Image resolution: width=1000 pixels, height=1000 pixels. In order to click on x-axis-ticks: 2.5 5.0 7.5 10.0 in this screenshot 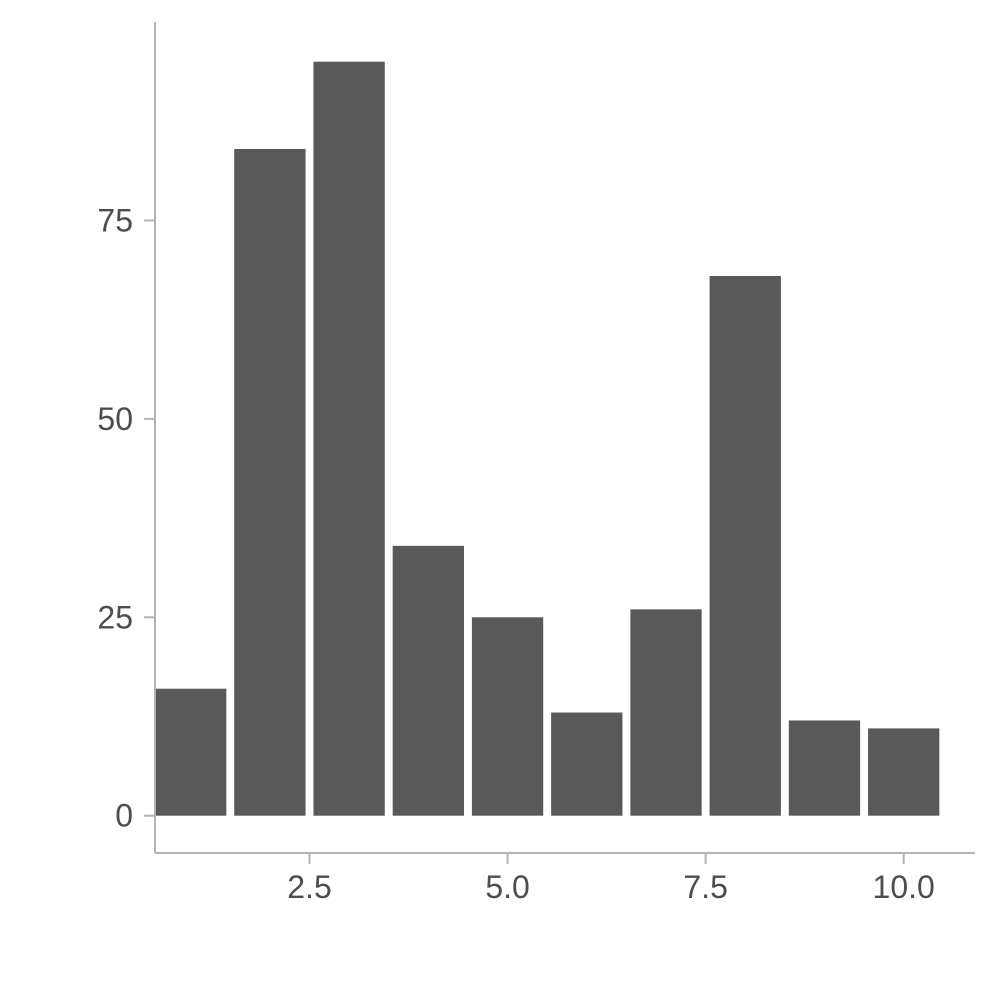, I will do `click(611, 879)`.